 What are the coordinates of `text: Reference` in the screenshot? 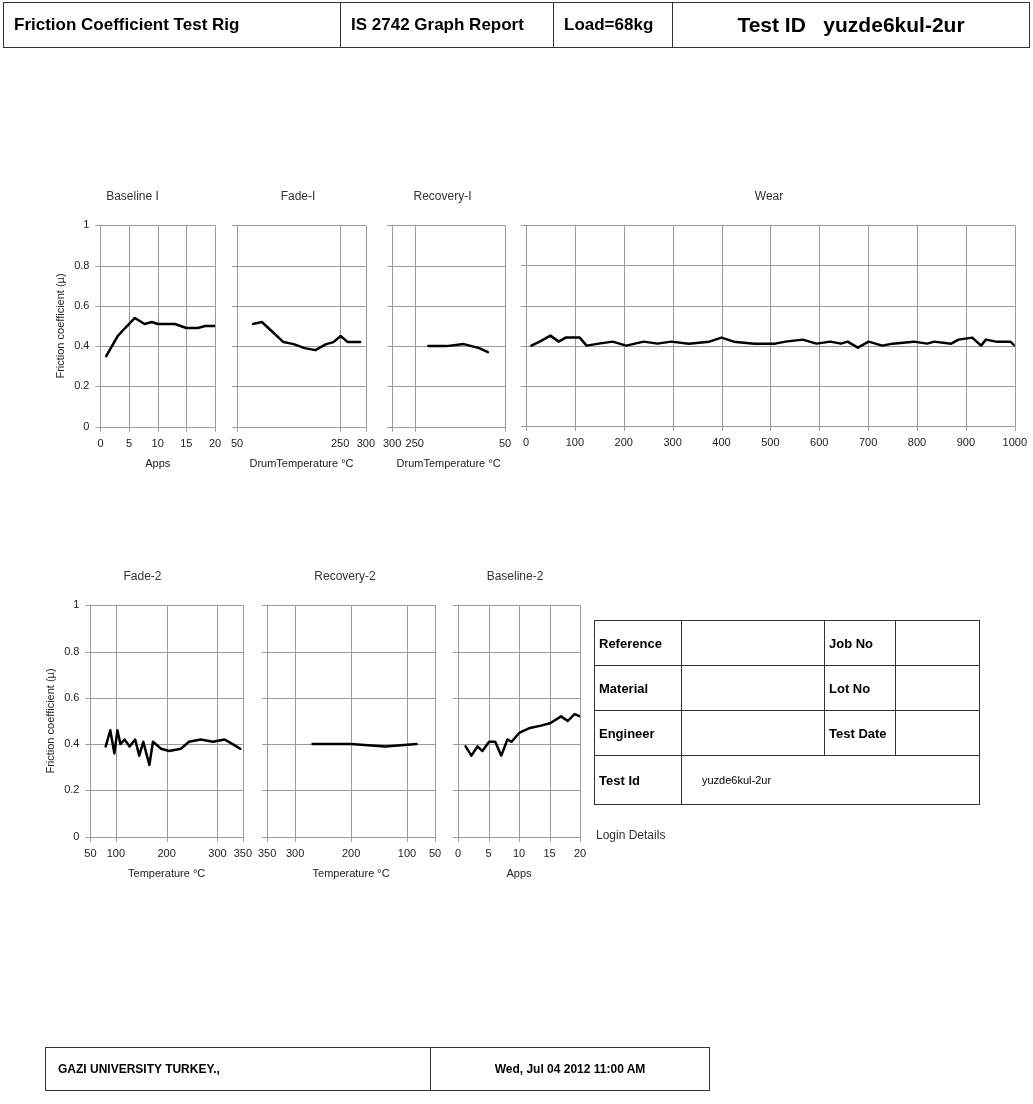 It's located at (638, 643).